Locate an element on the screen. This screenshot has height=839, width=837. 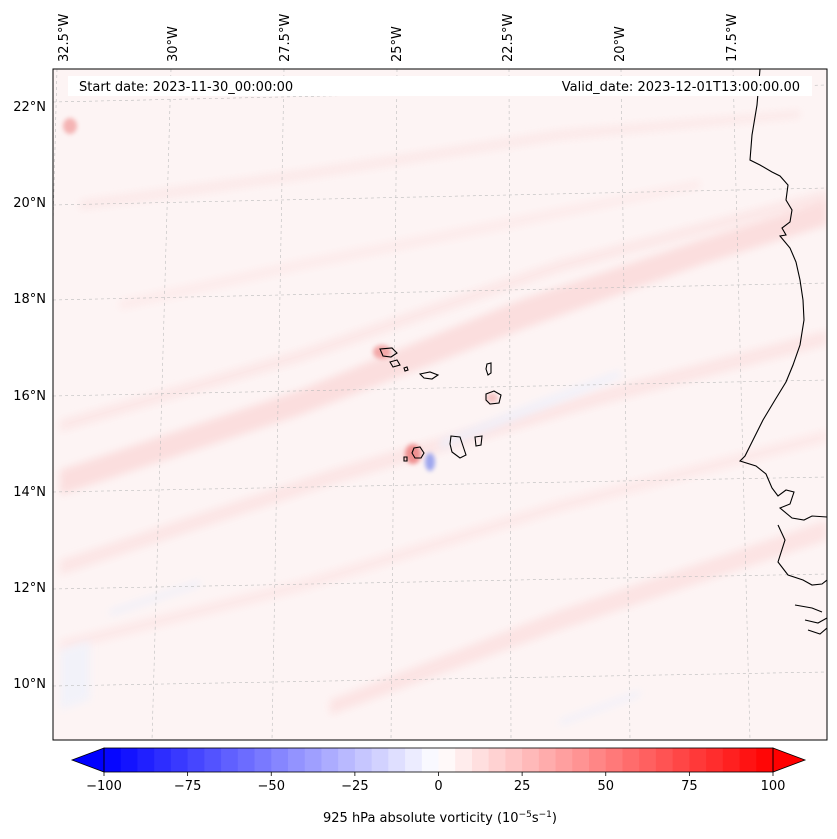
date-header-strip is located at coordinates (440, 86).